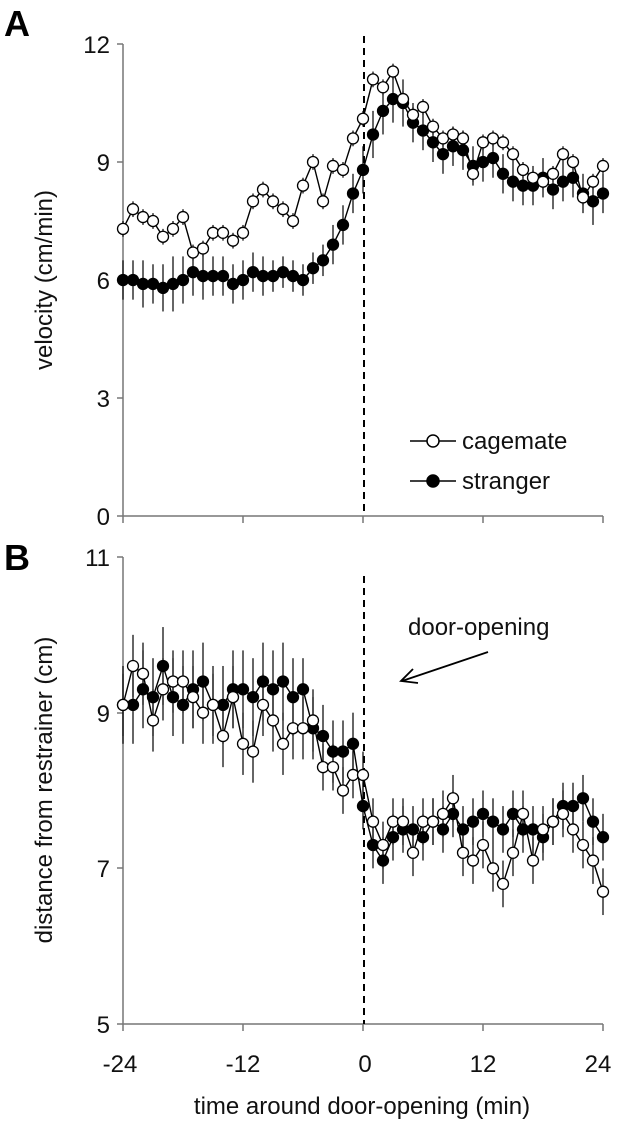 The height and width of the screenshot is (1129, 617). What do you see at coordinates (478, 627) in the screenshot?
I see `door-opening-annotation-label: door-opening` at bounding box center [478, 627].